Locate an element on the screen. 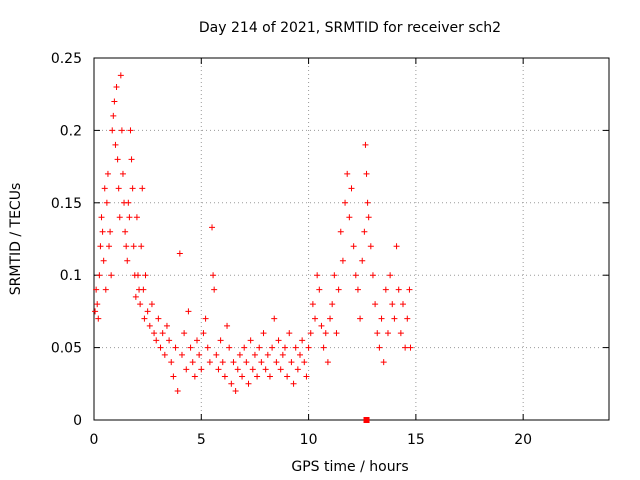 The image size is (640, 480). annotations is located at coordinates (366, 420).